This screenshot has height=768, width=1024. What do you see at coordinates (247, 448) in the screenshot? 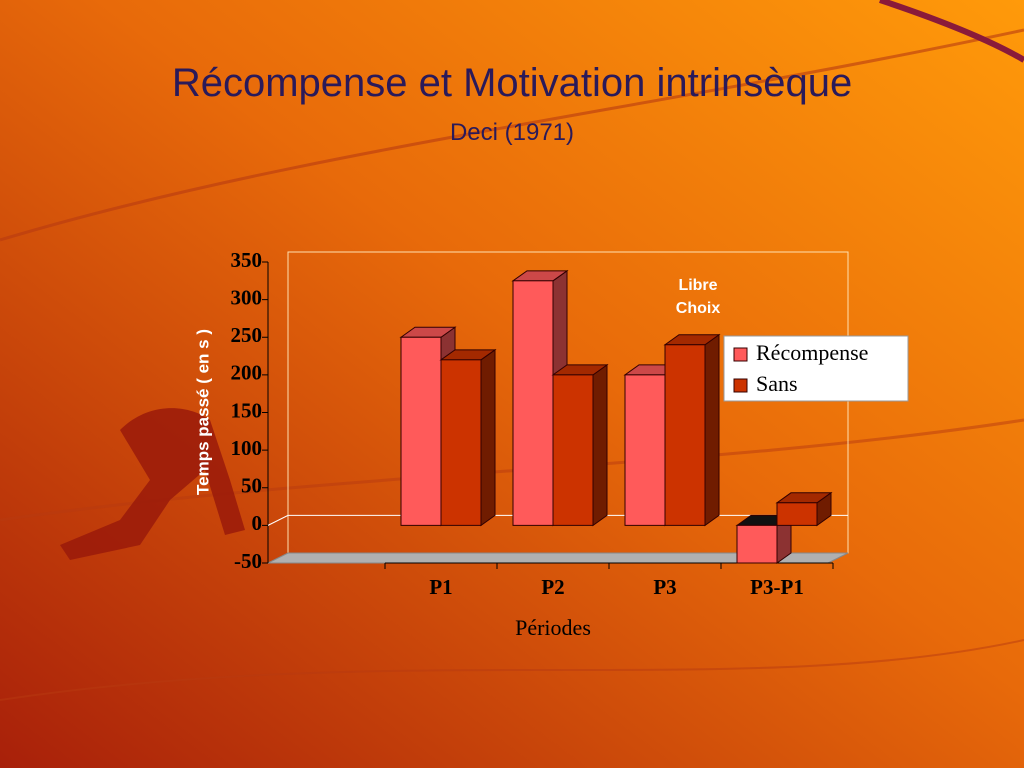
I see `y-tick-label: 100` at bounding box center [247, 448].